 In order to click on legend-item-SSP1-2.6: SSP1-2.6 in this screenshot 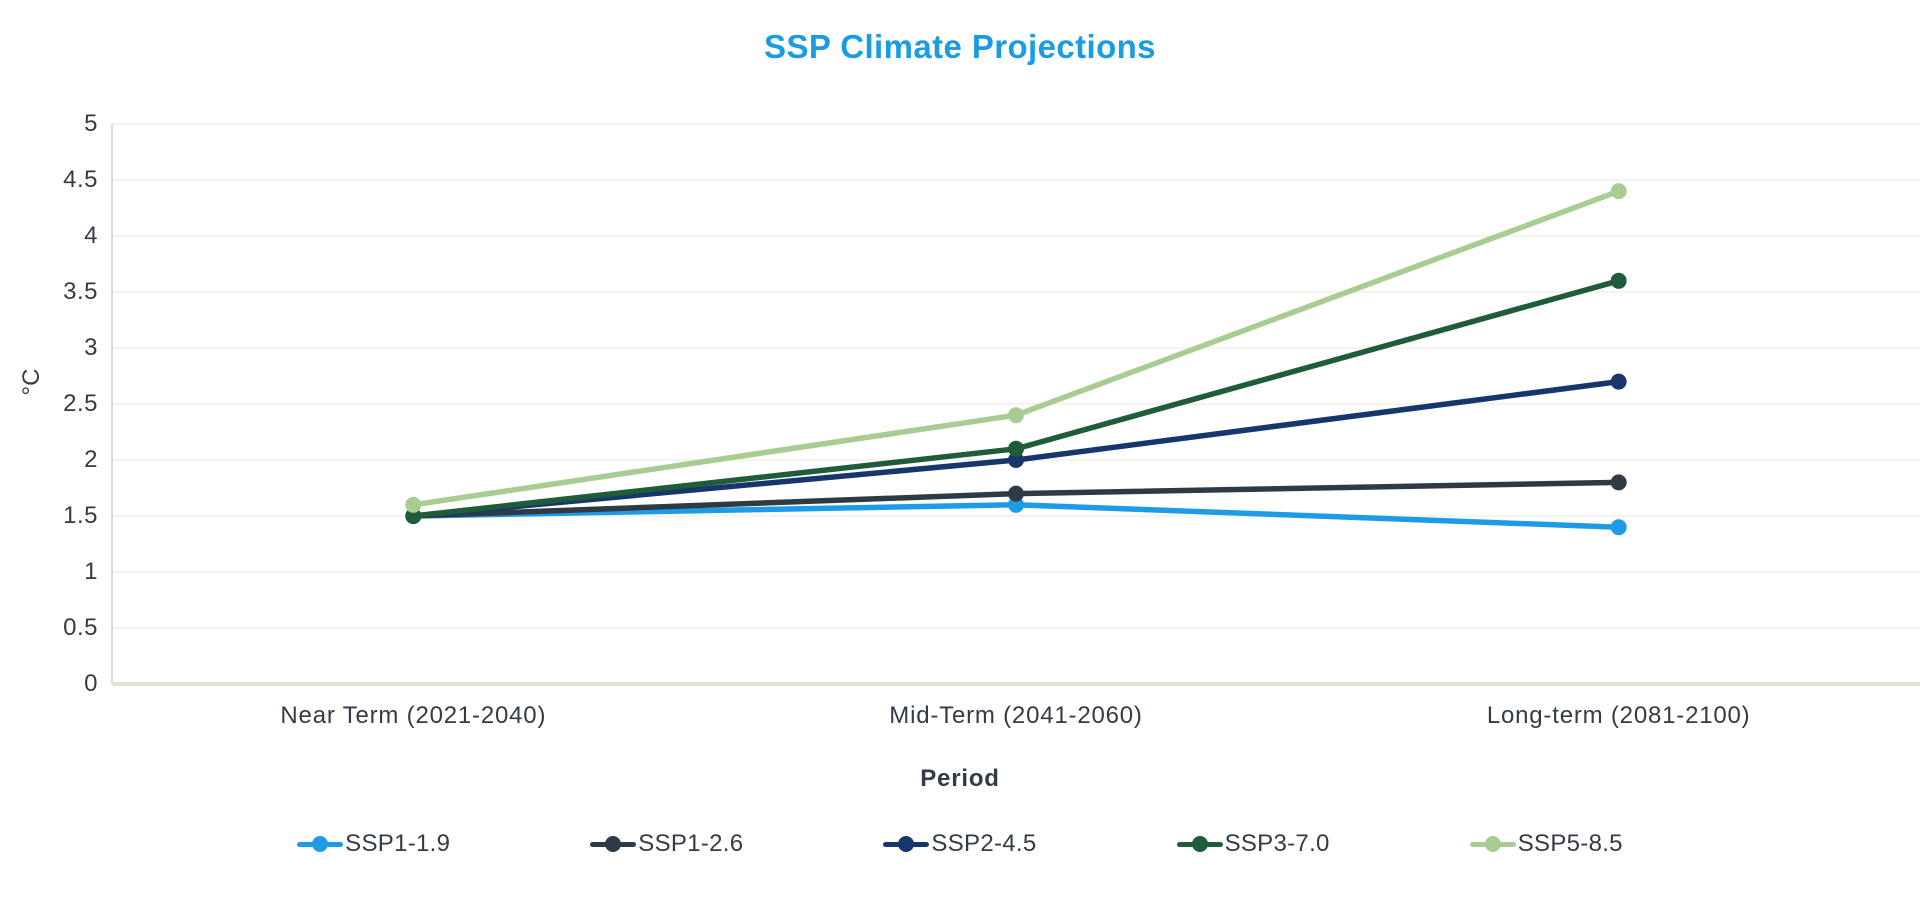, I will do `click(666, 844)`.